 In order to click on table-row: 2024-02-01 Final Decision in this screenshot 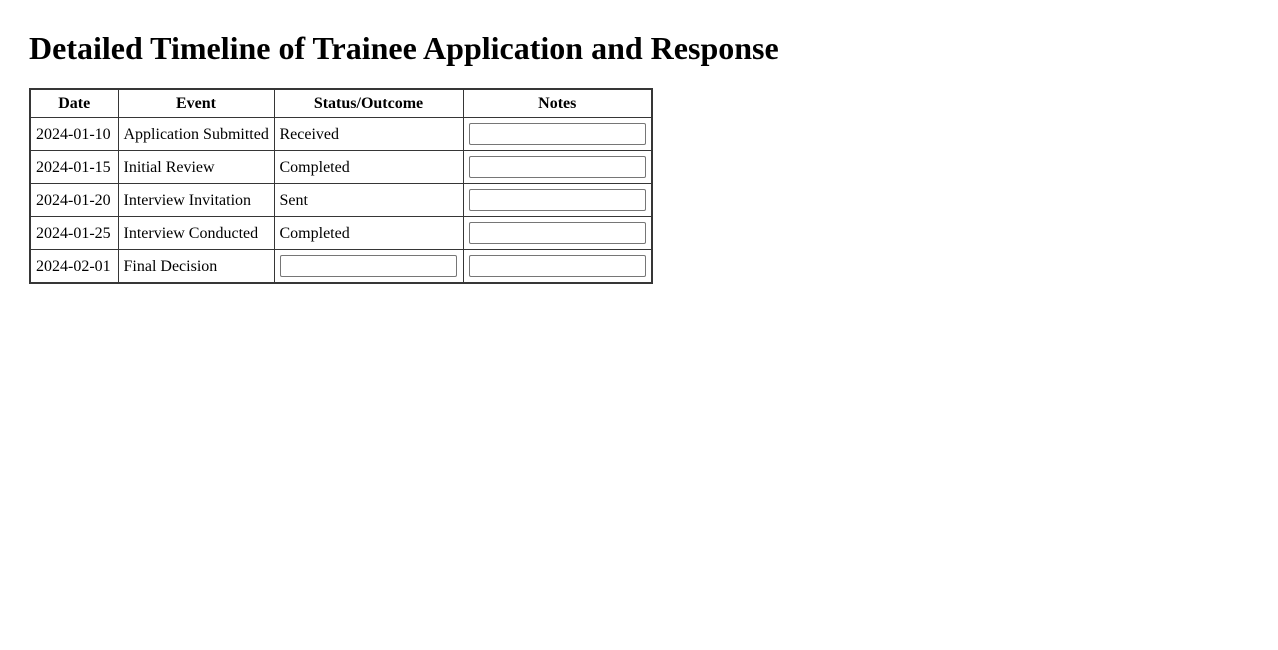, I will do `click(341, 266)`.